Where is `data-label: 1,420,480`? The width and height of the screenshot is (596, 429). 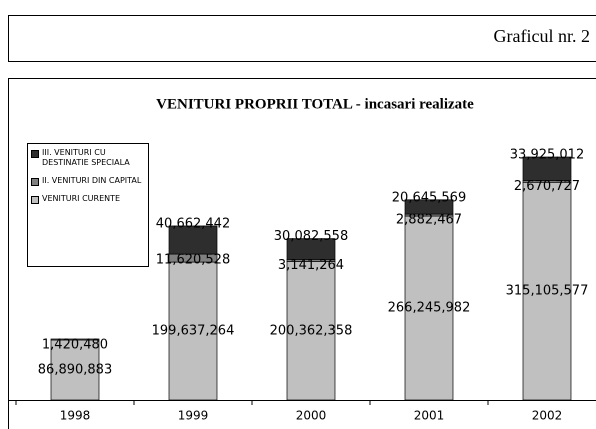 data-label: 1,420,480 is located at coordinates (75, 344).